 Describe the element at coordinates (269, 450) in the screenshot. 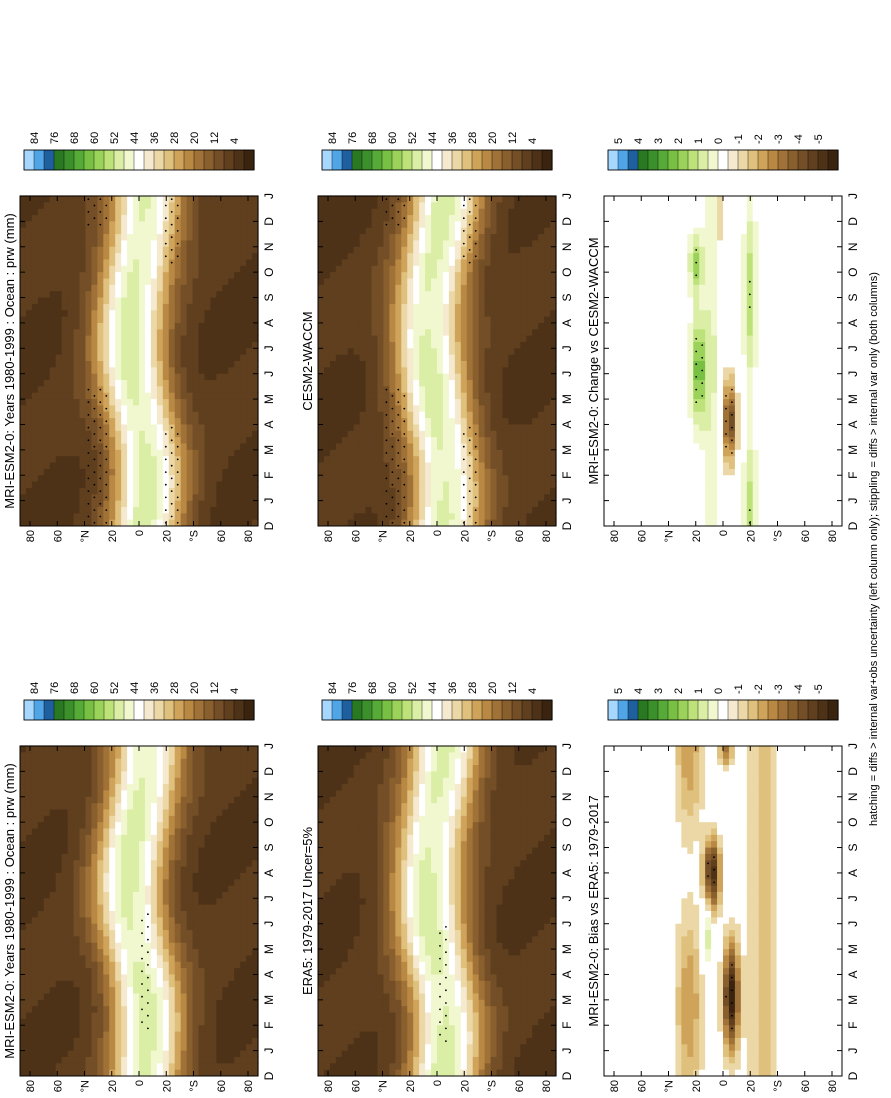

I see `x-tick-label: M` at that location.